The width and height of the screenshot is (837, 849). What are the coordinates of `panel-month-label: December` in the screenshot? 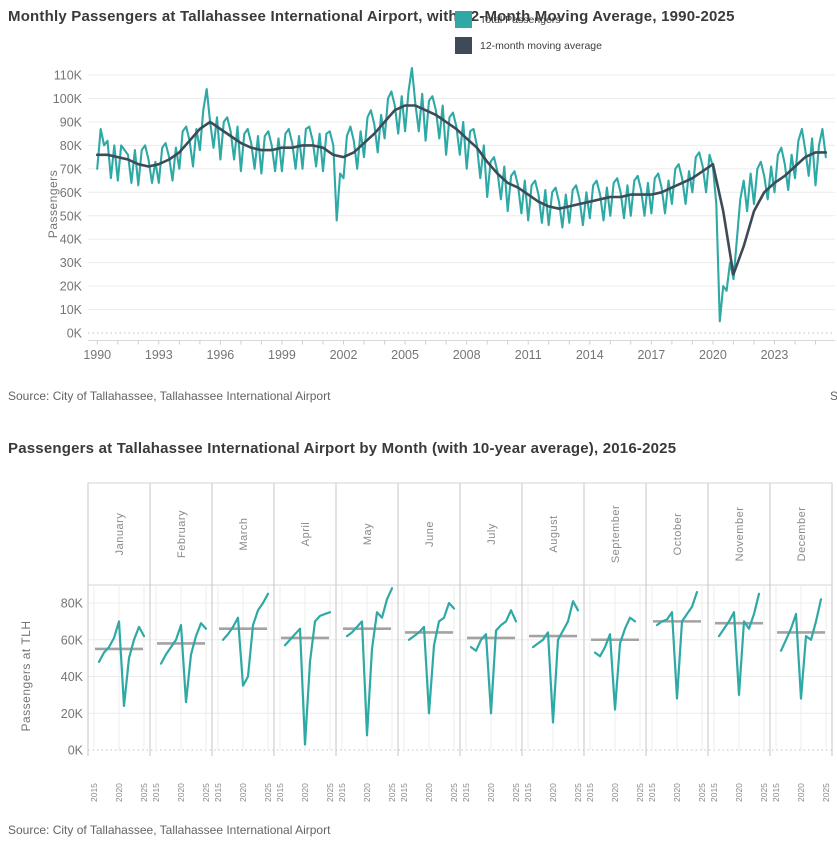 It's located at (802, 534).